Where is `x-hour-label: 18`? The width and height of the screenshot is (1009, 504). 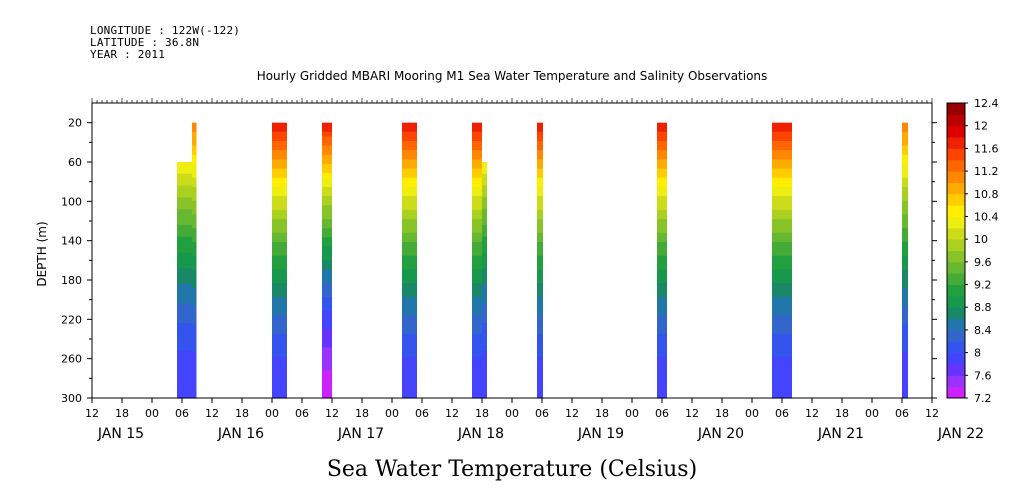
x-hour-label: 18 is located at coordinates (362, 413).